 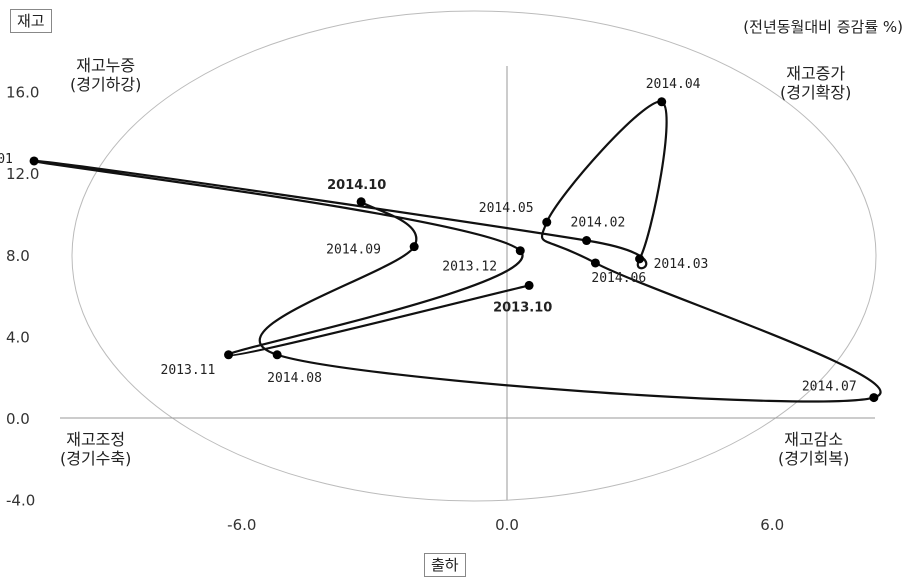 I want to click on point-label-2014-02: 2014.02, so click(x=598, y=223).